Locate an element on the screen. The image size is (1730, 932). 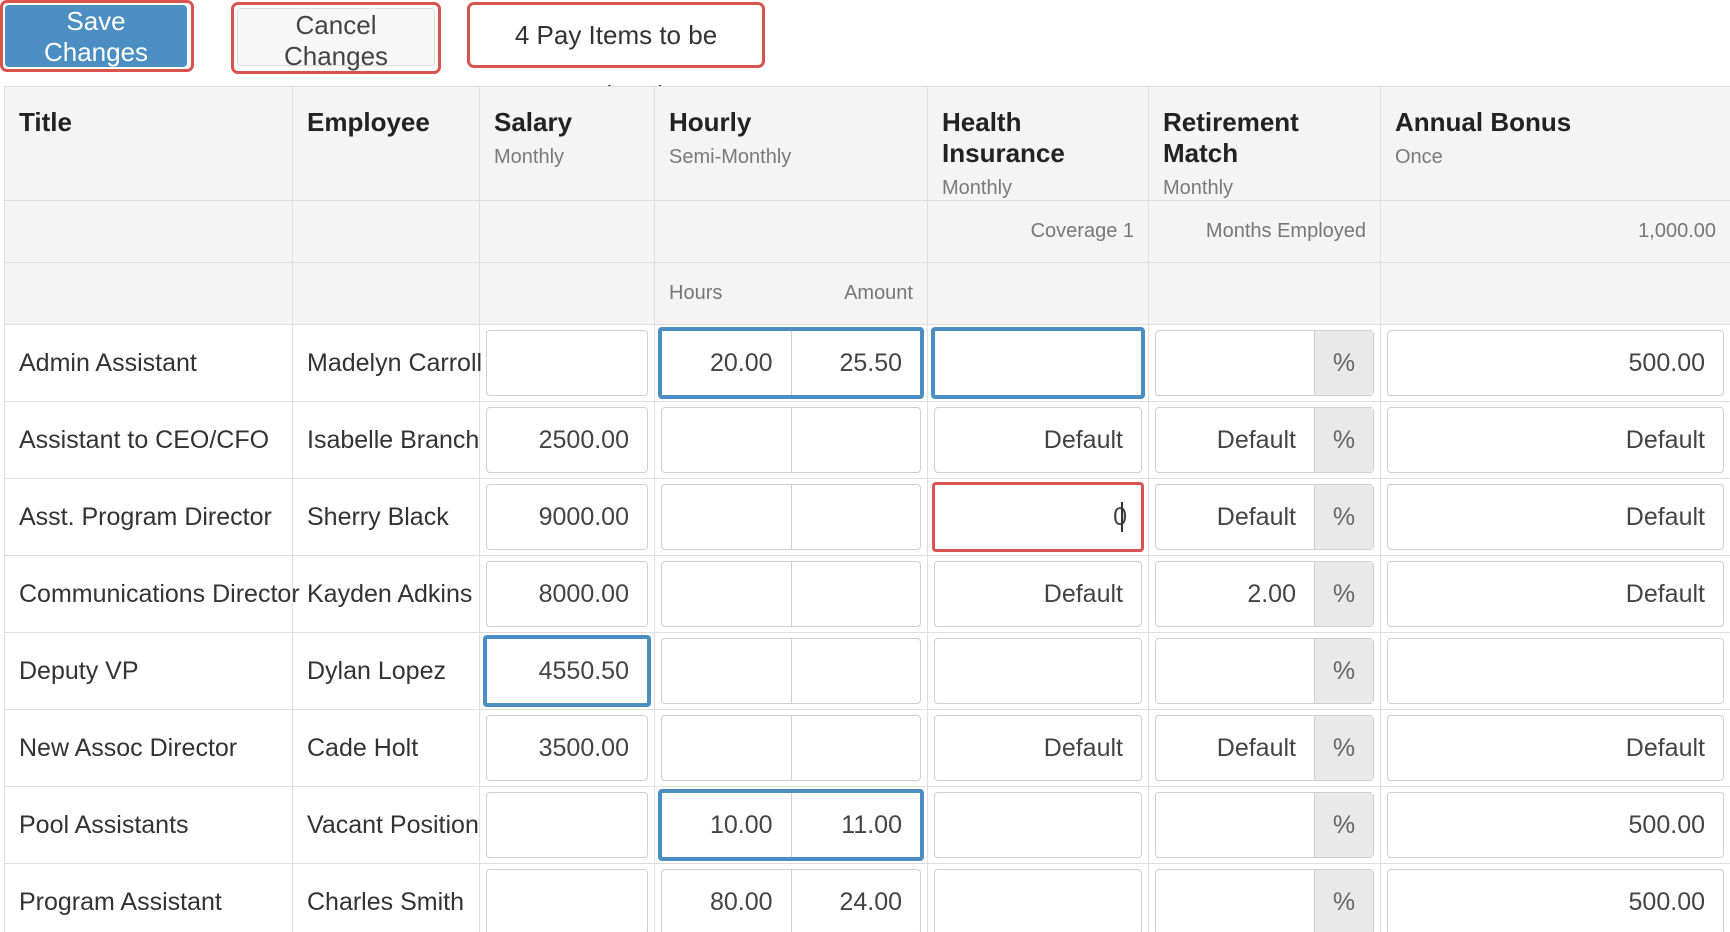
col-bonus: Annual Bonus Once is located at coordinates (1555, 143).